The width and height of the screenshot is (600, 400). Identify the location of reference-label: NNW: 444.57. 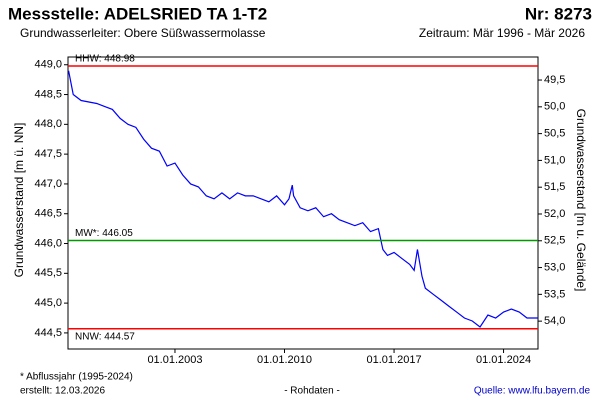
(105, 336).